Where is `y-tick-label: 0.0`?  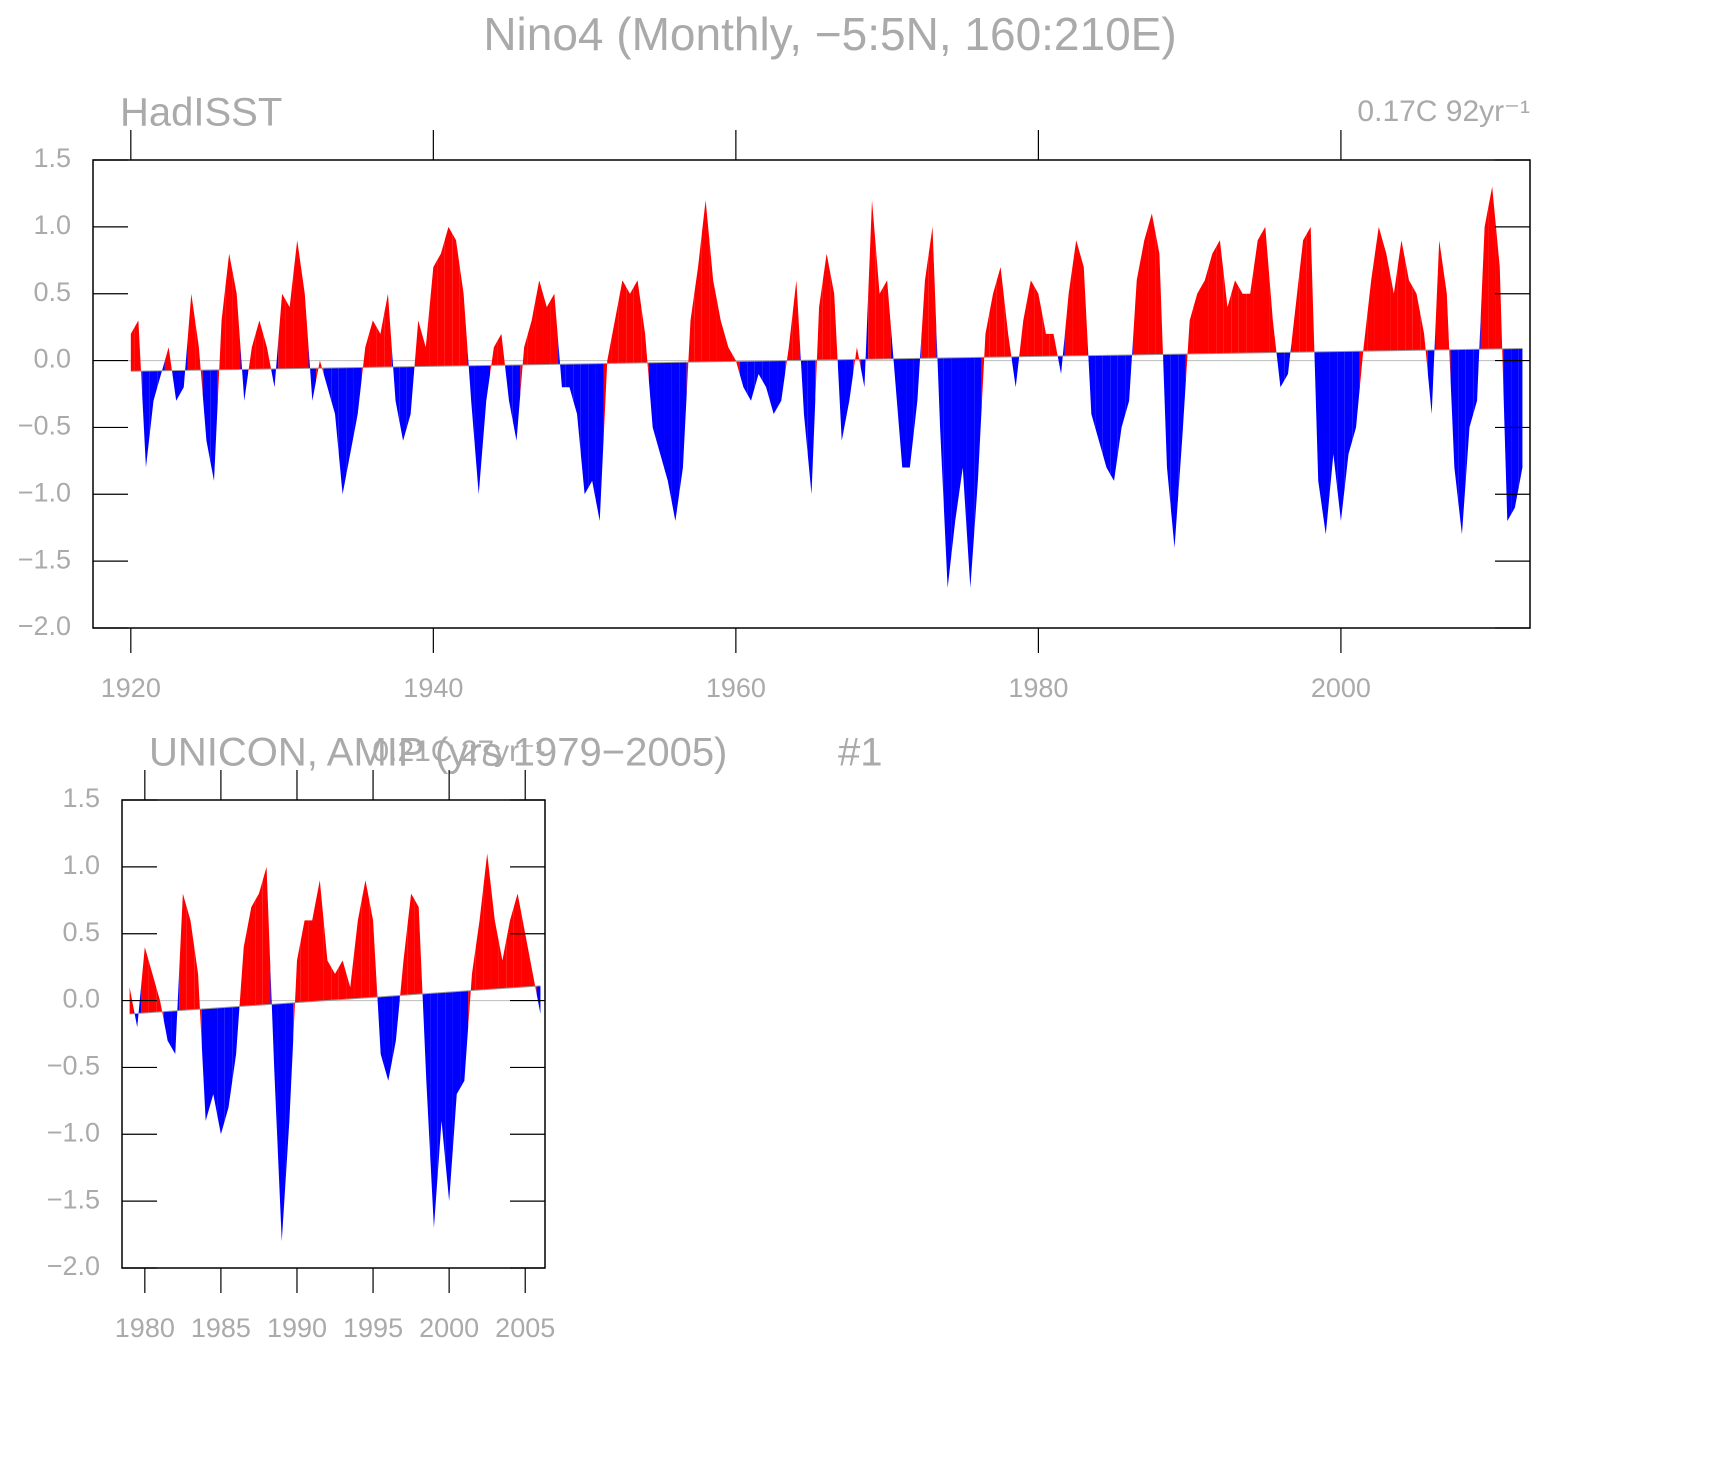 y-tick-label: 0.0 is located at coordinates (81, 999).